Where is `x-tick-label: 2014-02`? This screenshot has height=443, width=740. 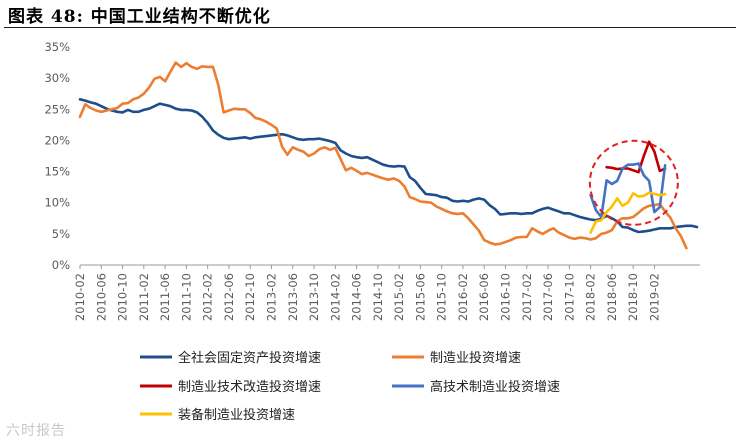 x-tick-label: 2014-02 is located at coordinates (335, 297).